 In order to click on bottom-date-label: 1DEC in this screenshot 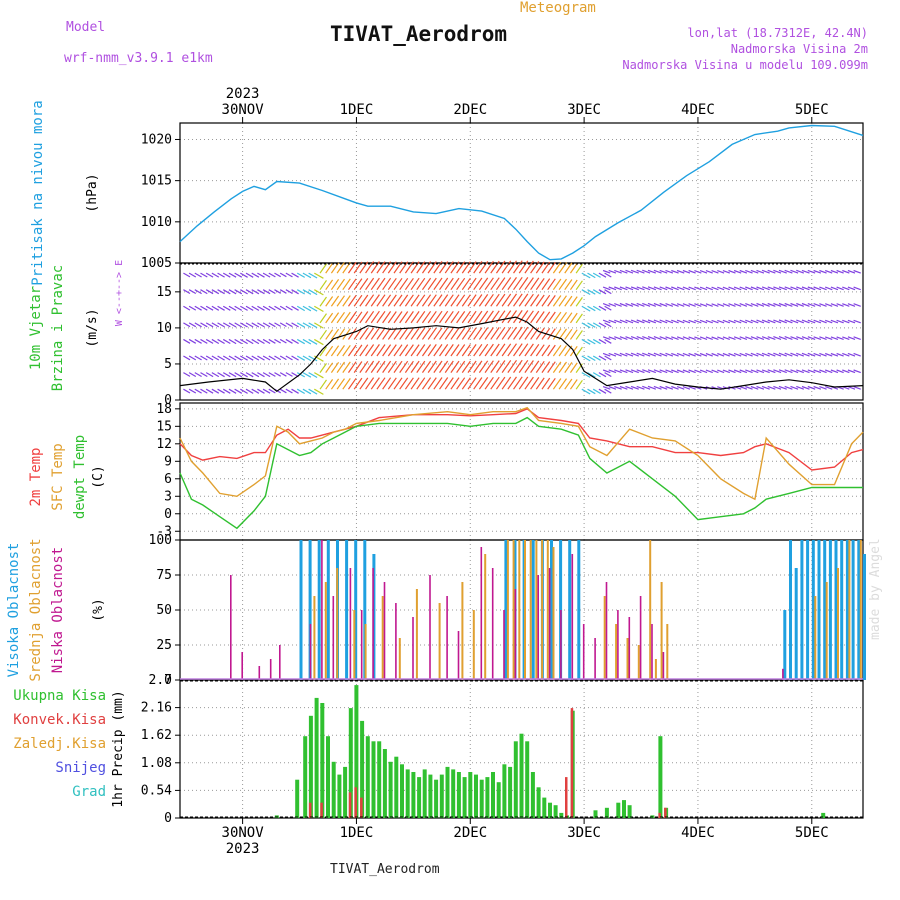, I will do `click(357, 833)`.